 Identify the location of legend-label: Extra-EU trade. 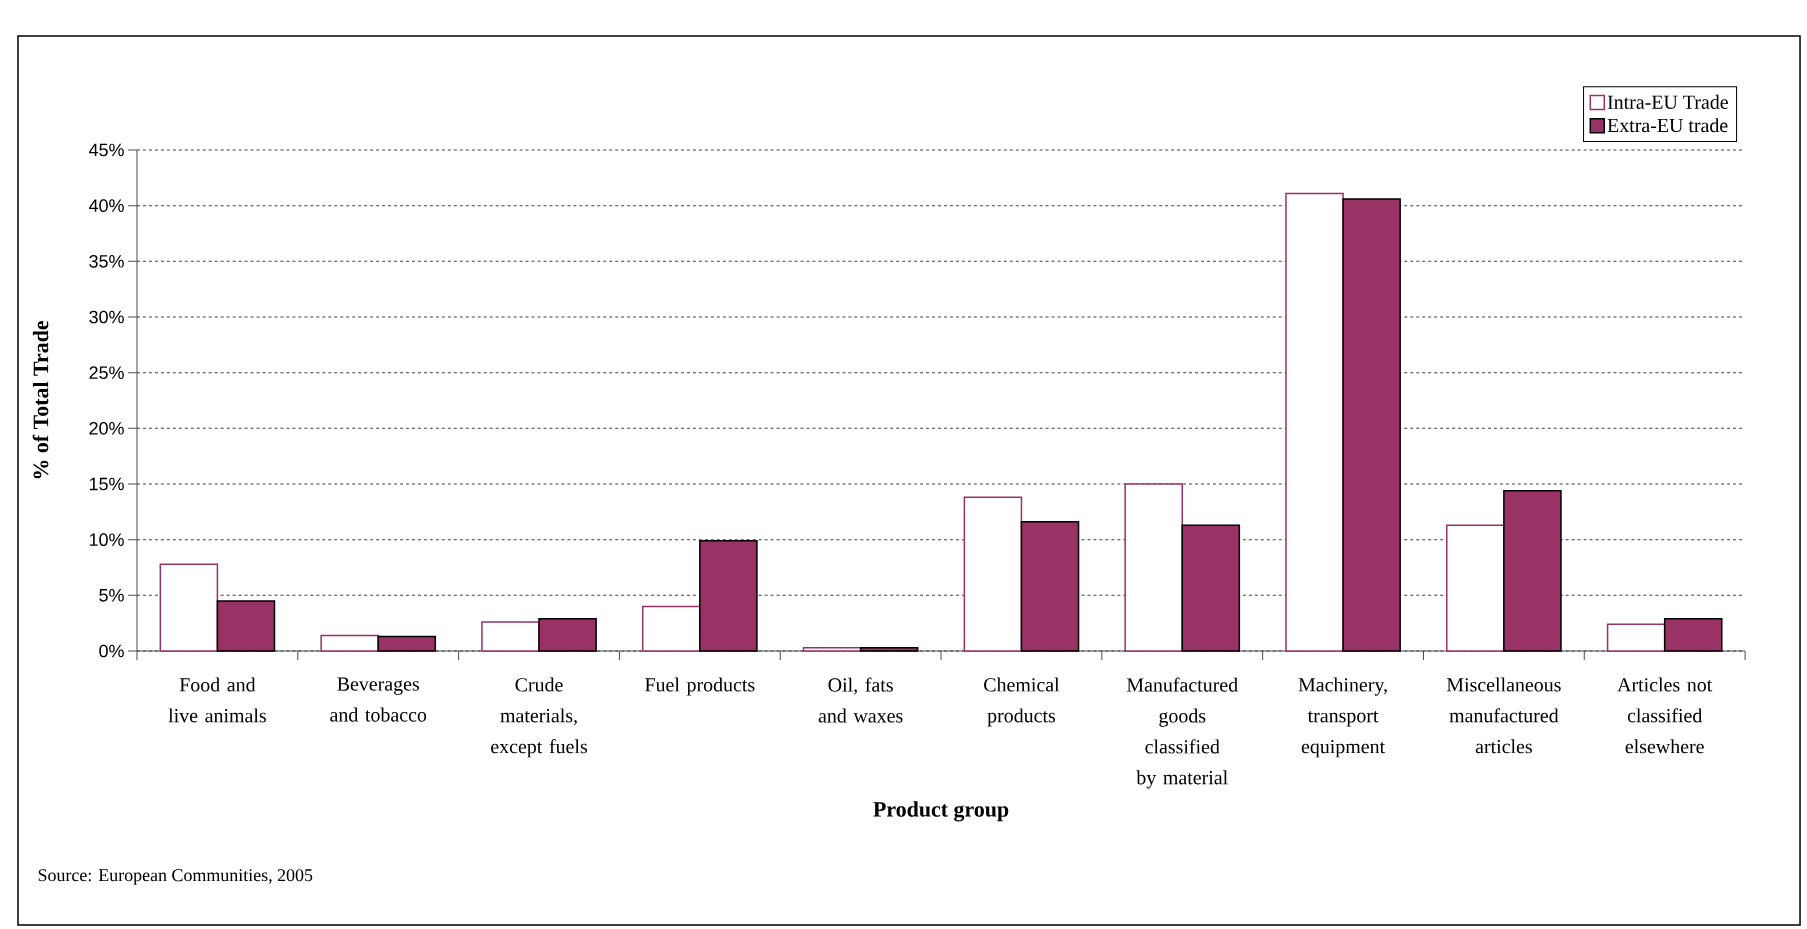
(1667, 125).